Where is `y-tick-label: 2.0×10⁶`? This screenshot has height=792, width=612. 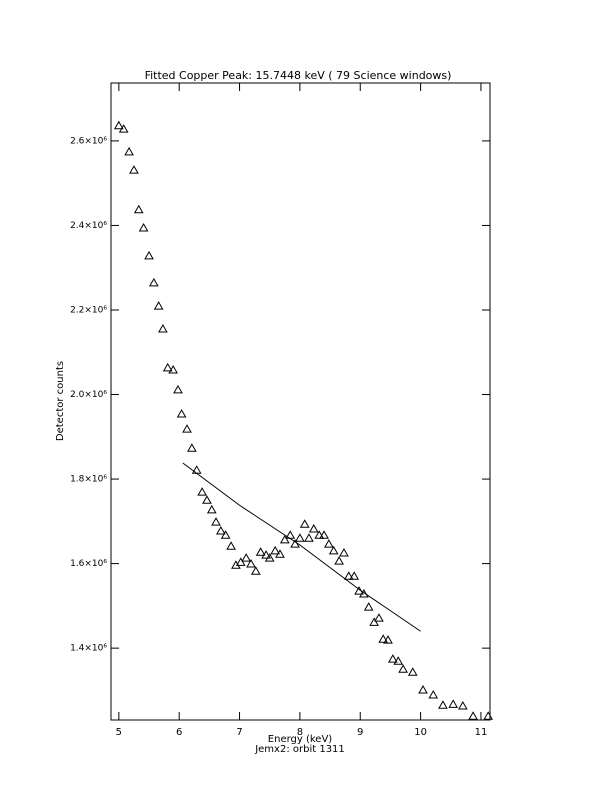 y-tick-label: 2.0×10⁶ is located at coordinates (88, 395).